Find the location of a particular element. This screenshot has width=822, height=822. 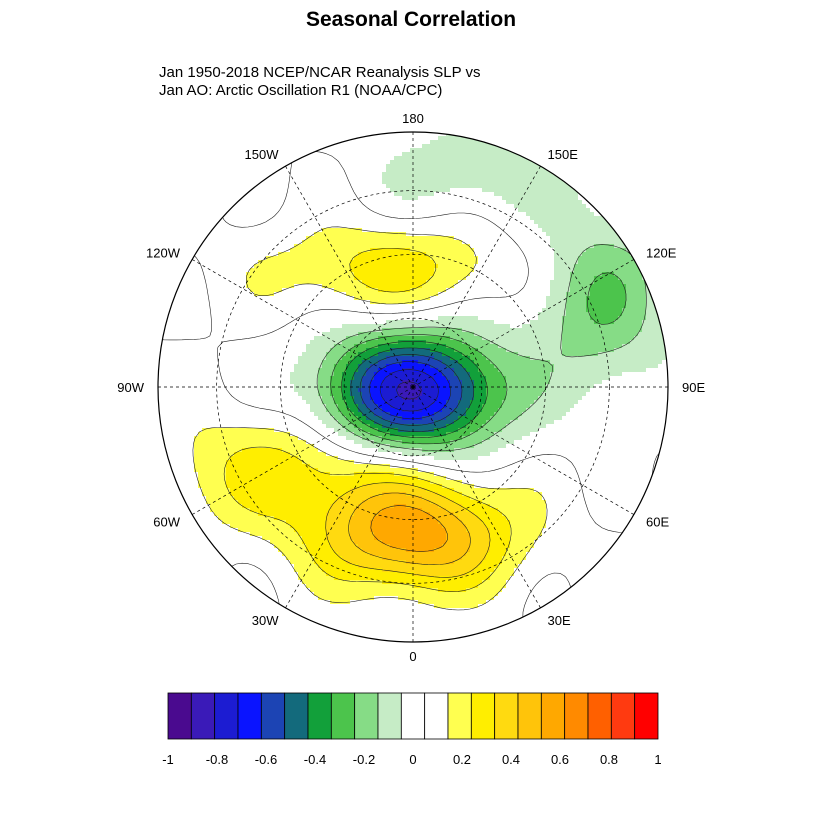

longitude-label: 30E is located at coordinates (559, 620).